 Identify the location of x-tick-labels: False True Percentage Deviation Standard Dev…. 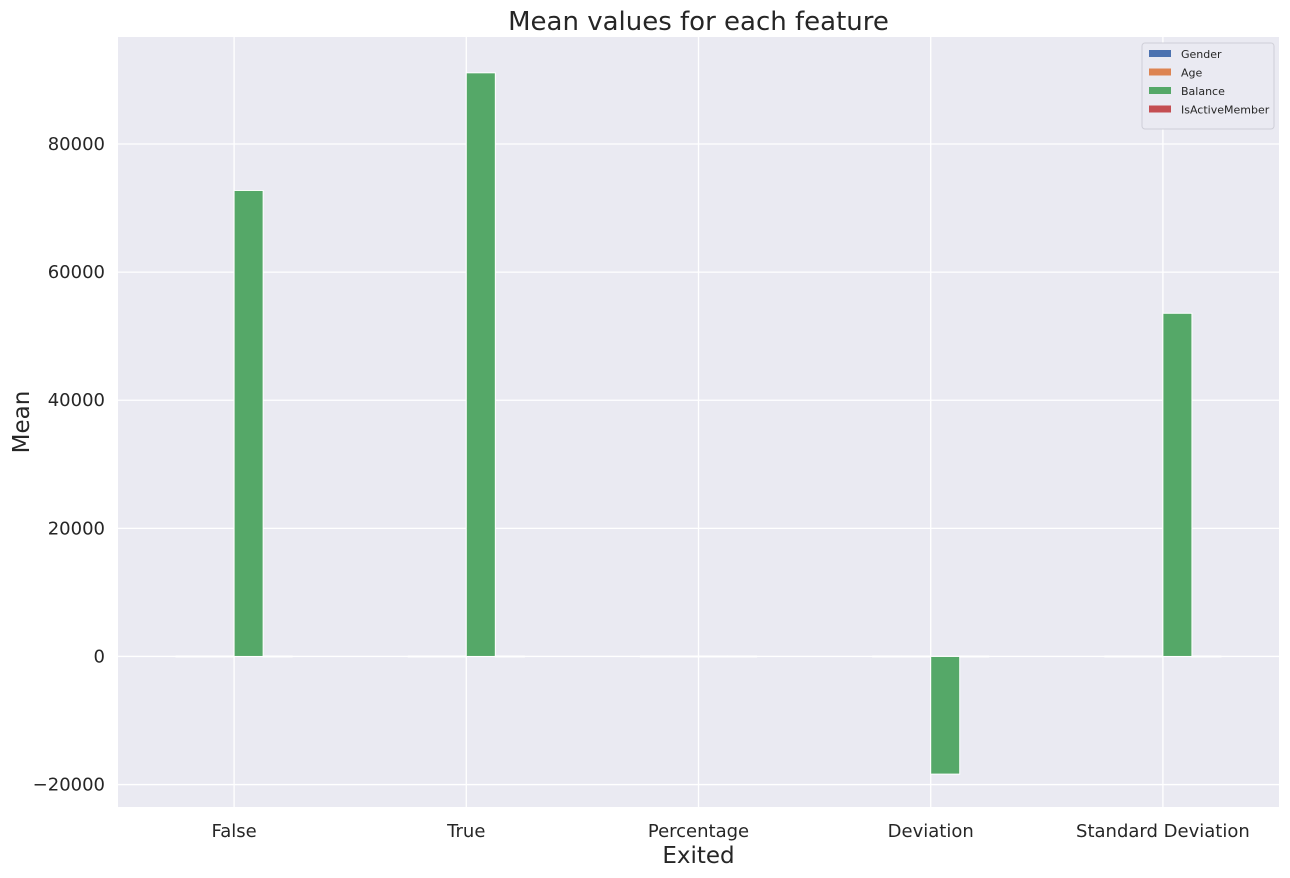
(731, 831).